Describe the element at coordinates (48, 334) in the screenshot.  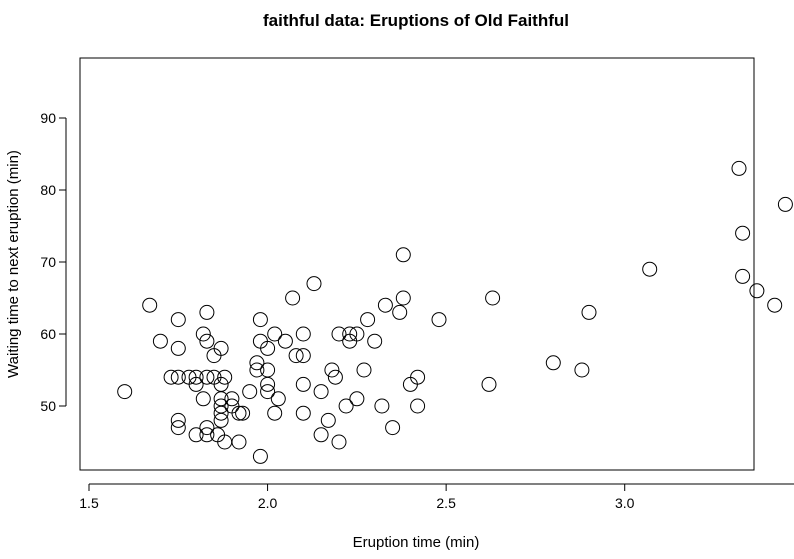
I see `y-tick-label: 60` at that location.